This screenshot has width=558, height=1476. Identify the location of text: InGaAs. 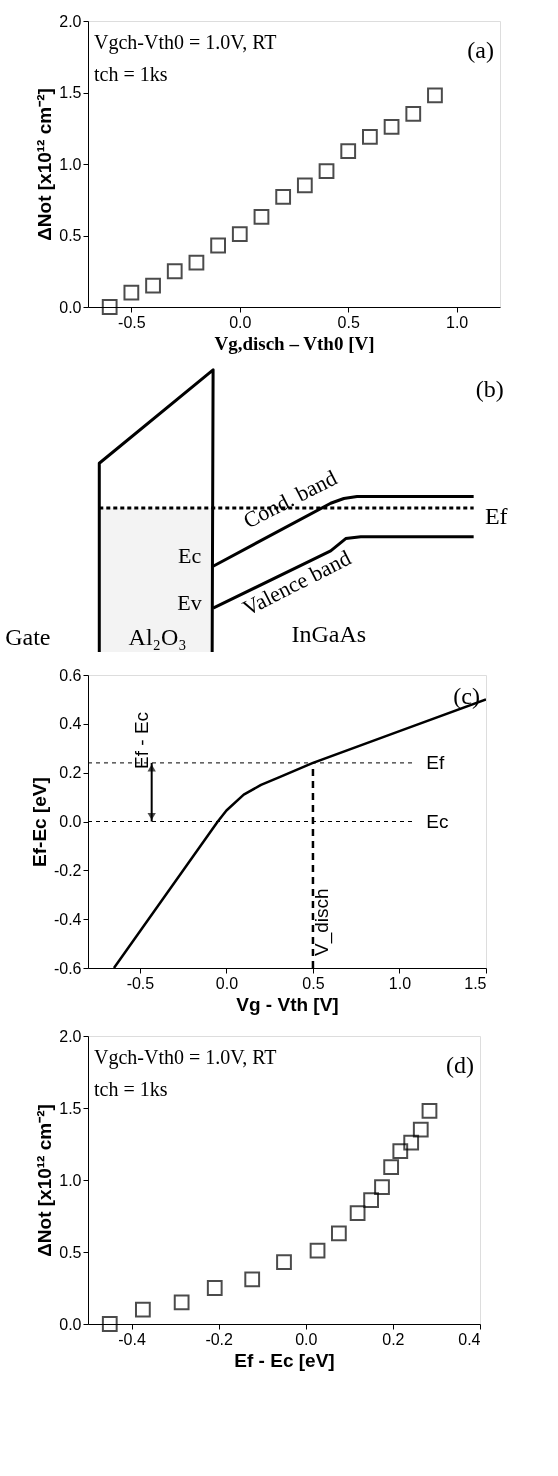
(329, 633).